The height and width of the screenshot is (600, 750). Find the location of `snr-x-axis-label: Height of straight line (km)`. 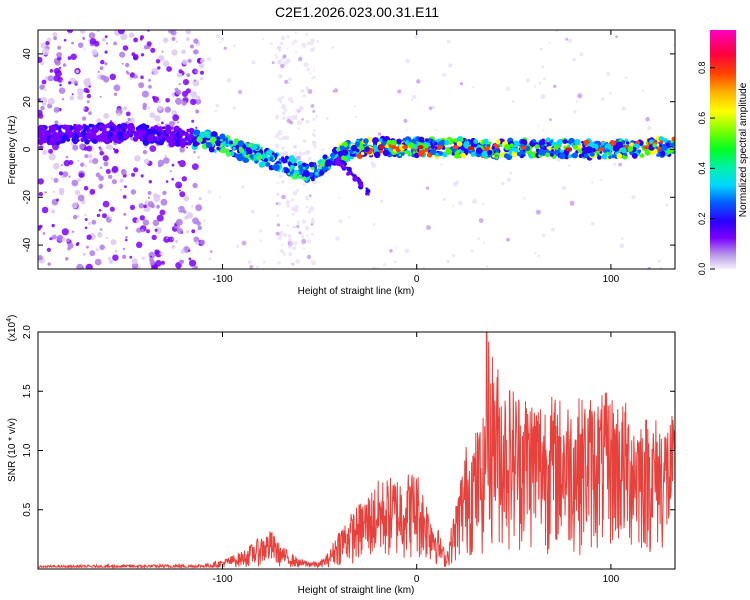

snr-x-axis-label: Height of straight line (km) is located at coordinates (356, 590).